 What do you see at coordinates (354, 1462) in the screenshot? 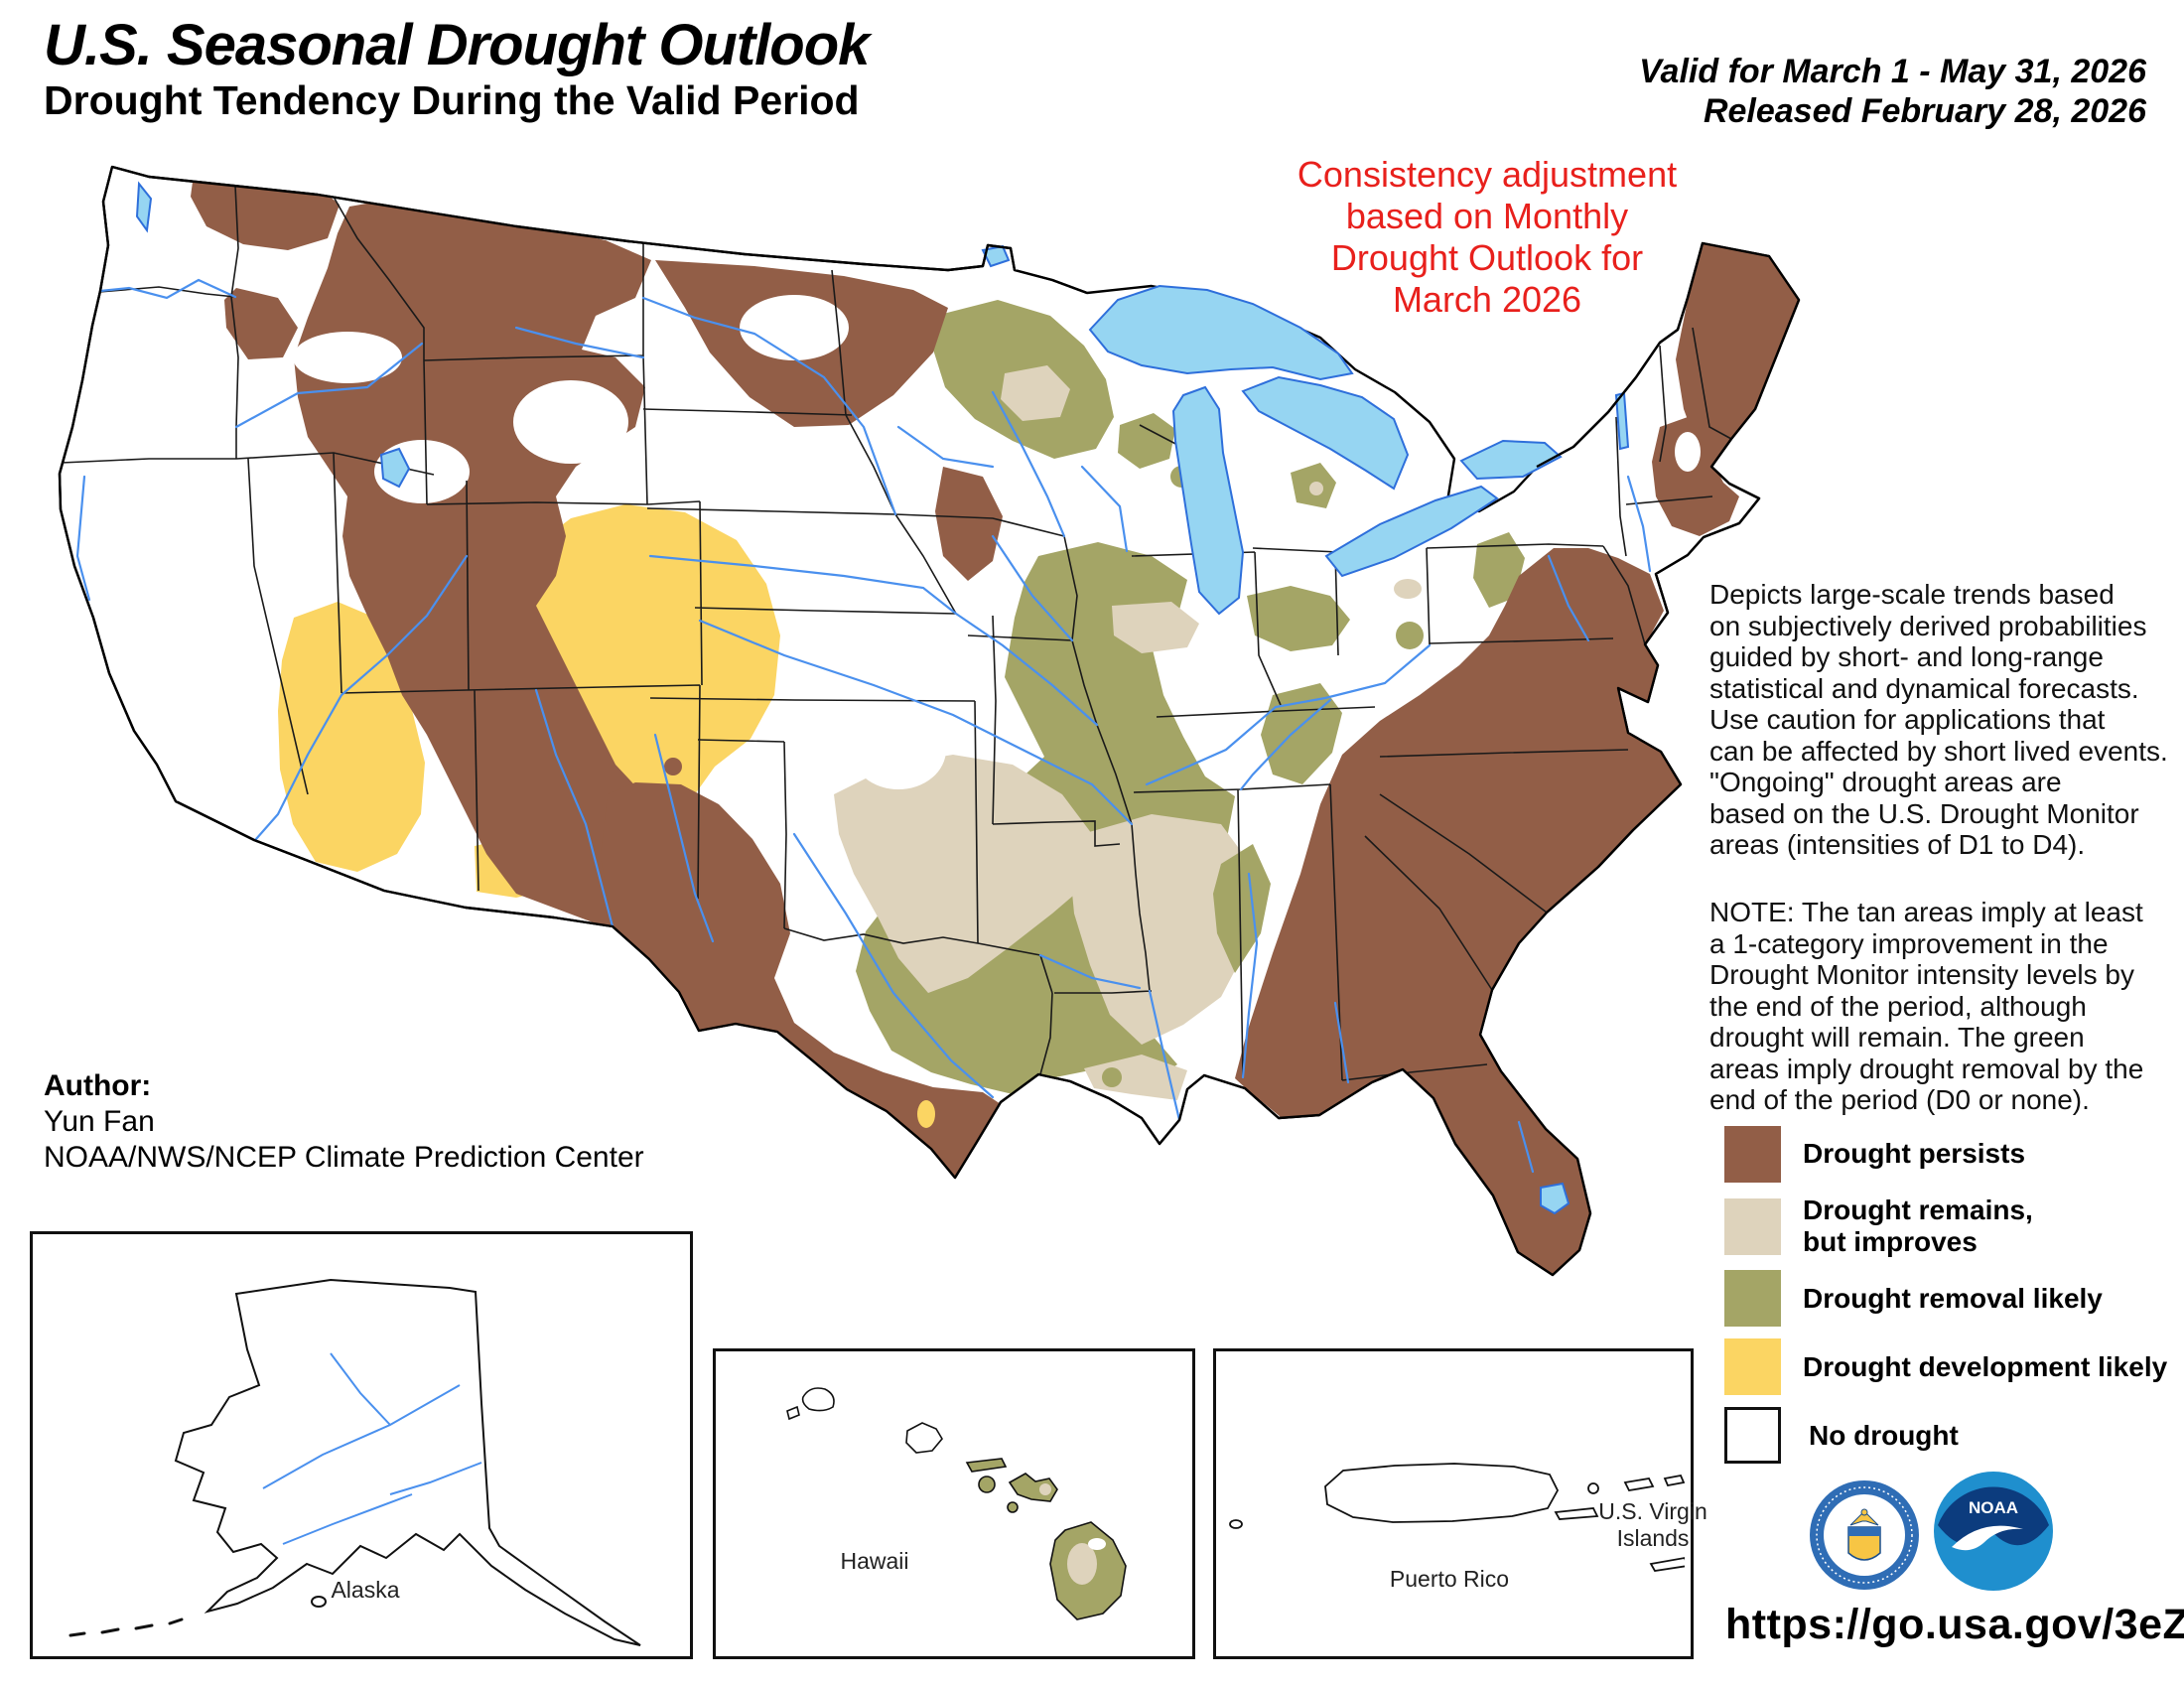
I see `alaska-map` at bounding box center [354, 1462].